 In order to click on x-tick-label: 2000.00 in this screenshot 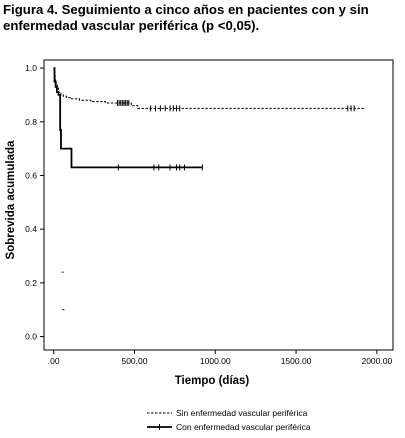, I will do `click(376, 361)`.